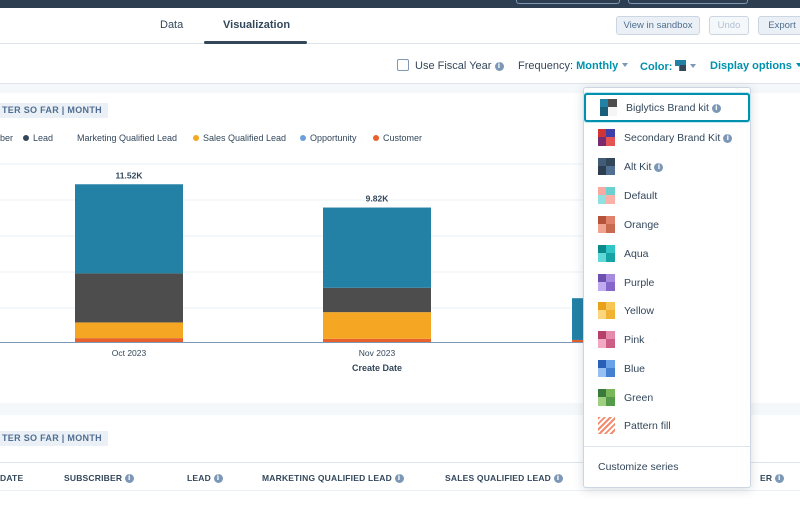 The width and height of the screenshot is (800, 506). Describe the element at coordinates (667, 368) in the screenshot. I see `color-palette-option: Blue` at that location.